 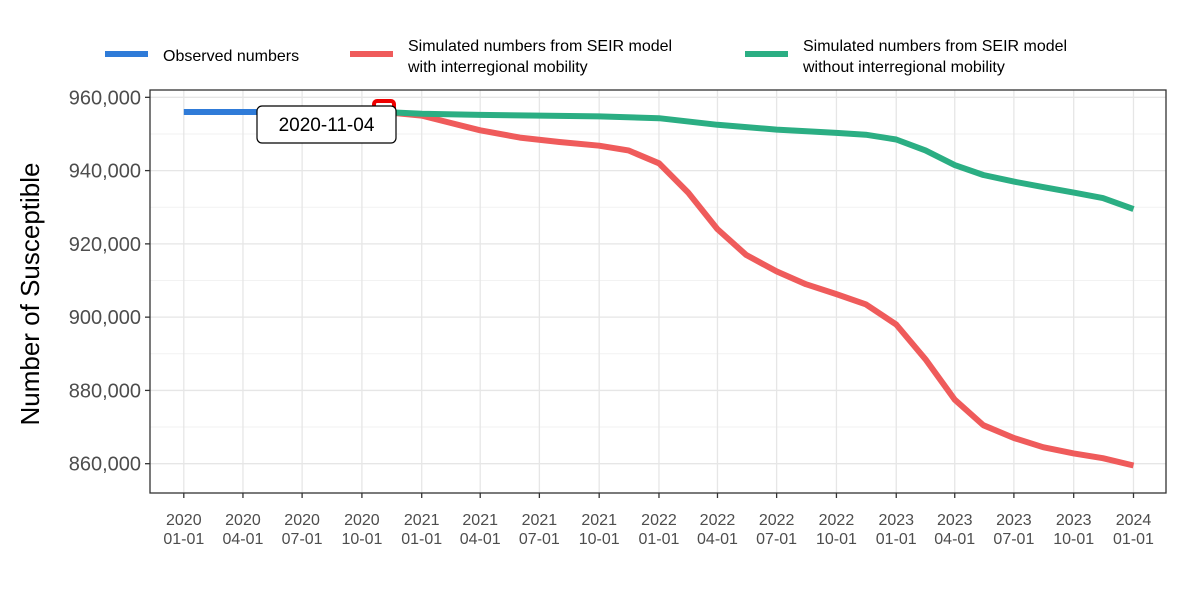 I want to click on y-tick-label: 880,000, so click(x=105, y=391).